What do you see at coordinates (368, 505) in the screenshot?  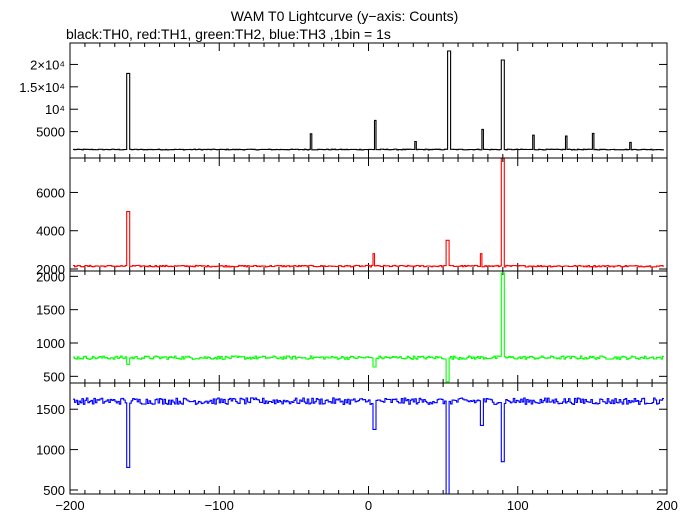 I see `xtick-label-2: 0` at bounding box center [368, 505].